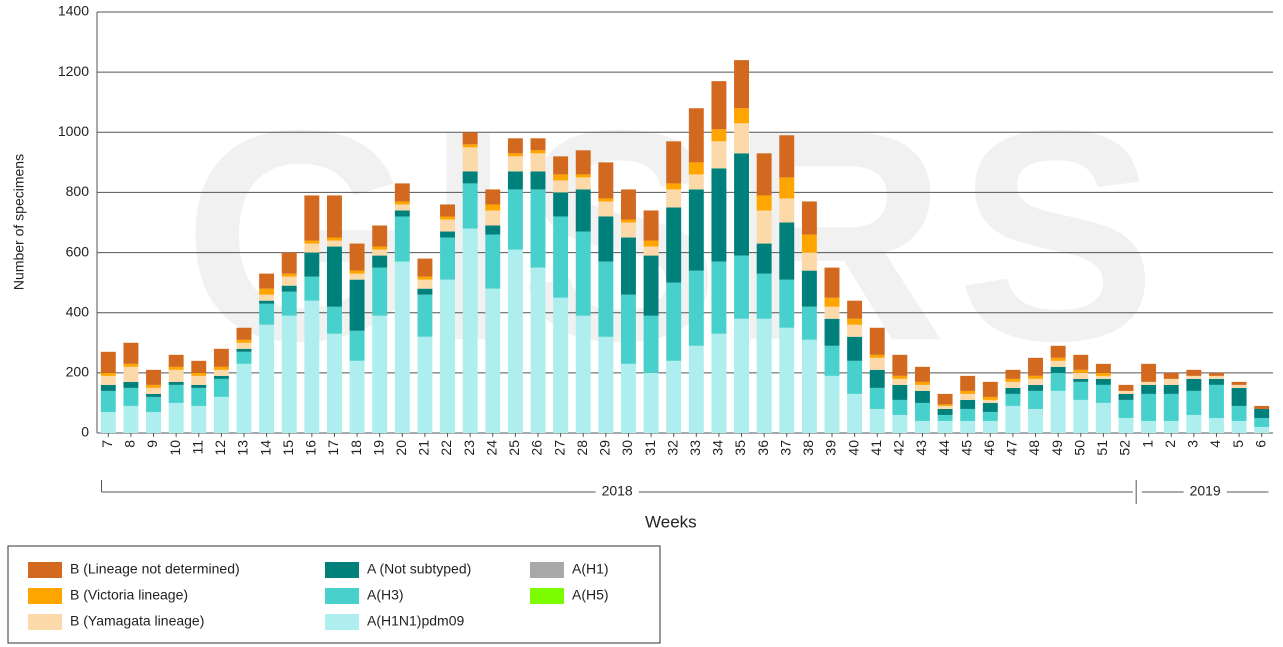  What do you see at coordinates (78, 251) in the screenshot?
I see `y-tick-label: 600` at bounding box center [78, 251].